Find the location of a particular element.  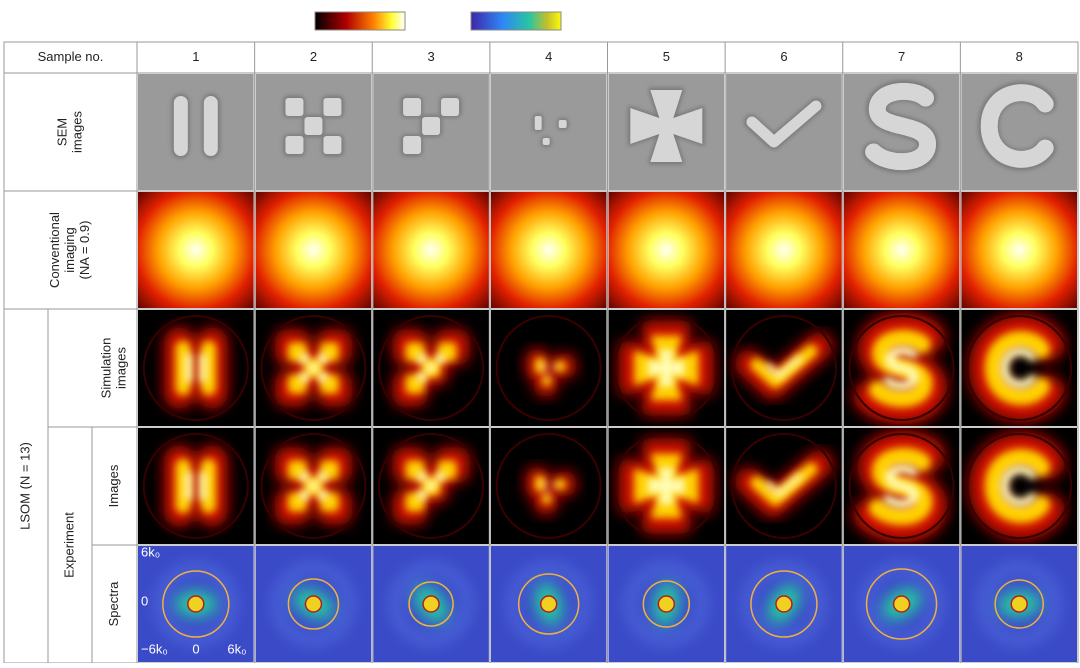

sample-number: 2 is located at coordinates (313, 56).